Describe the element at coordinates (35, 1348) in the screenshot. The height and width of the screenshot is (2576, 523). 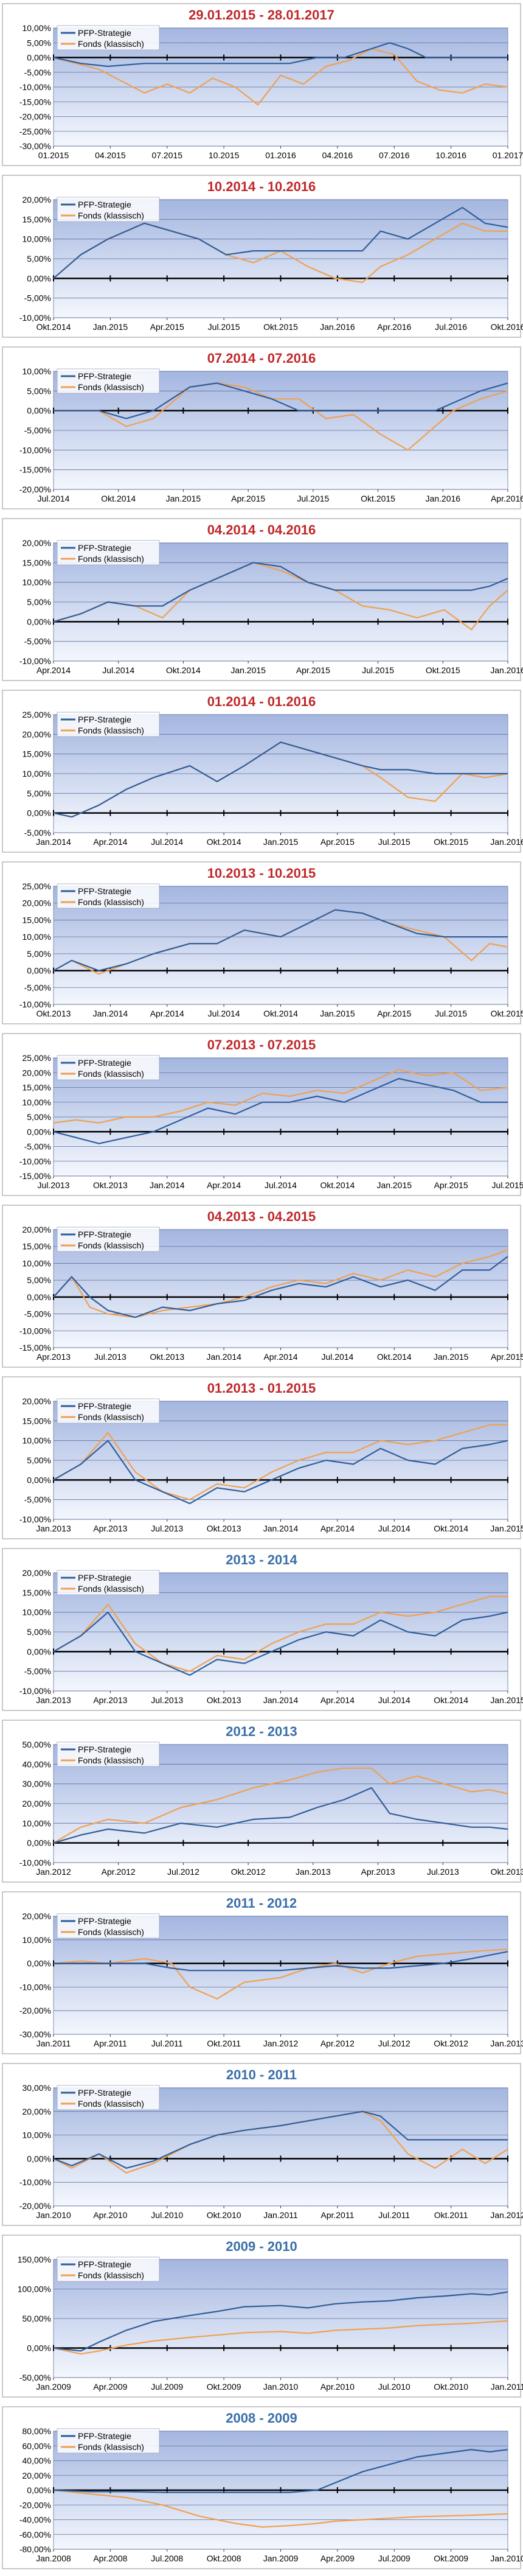
I see `y-tick-label: -15,00%` at that location.